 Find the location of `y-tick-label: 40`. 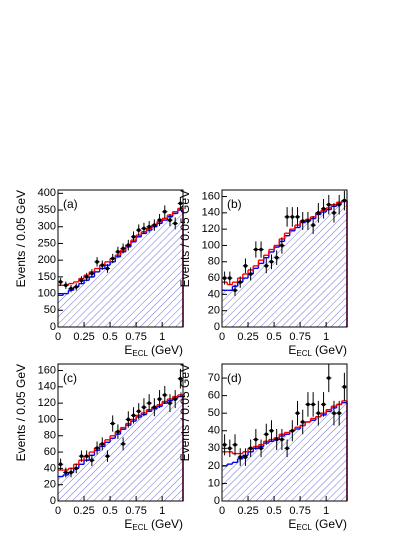

y-tick-label: 40 is located at coordinates (50, 468).